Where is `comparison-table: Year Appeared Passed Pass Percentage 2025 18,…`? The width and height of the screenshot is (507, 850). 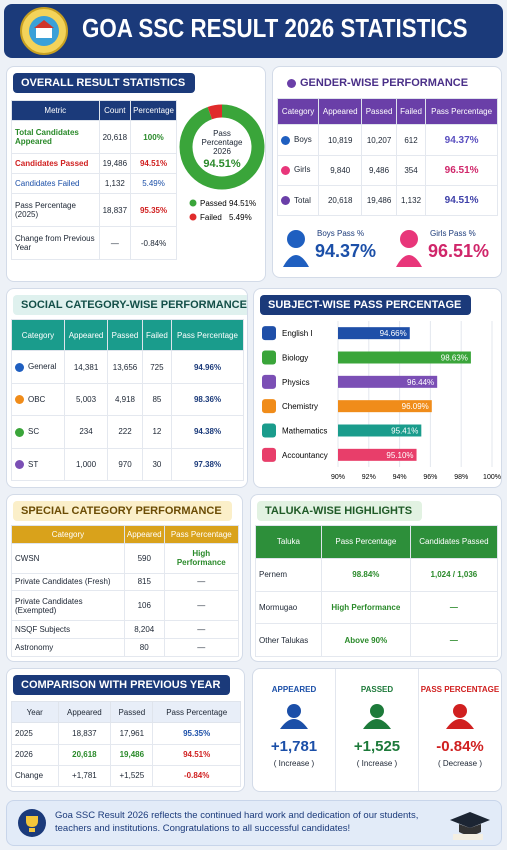 comparison-table: Year Appeared Passed Pass Percentage 2025 18,… is located at coordinates (126, 744).